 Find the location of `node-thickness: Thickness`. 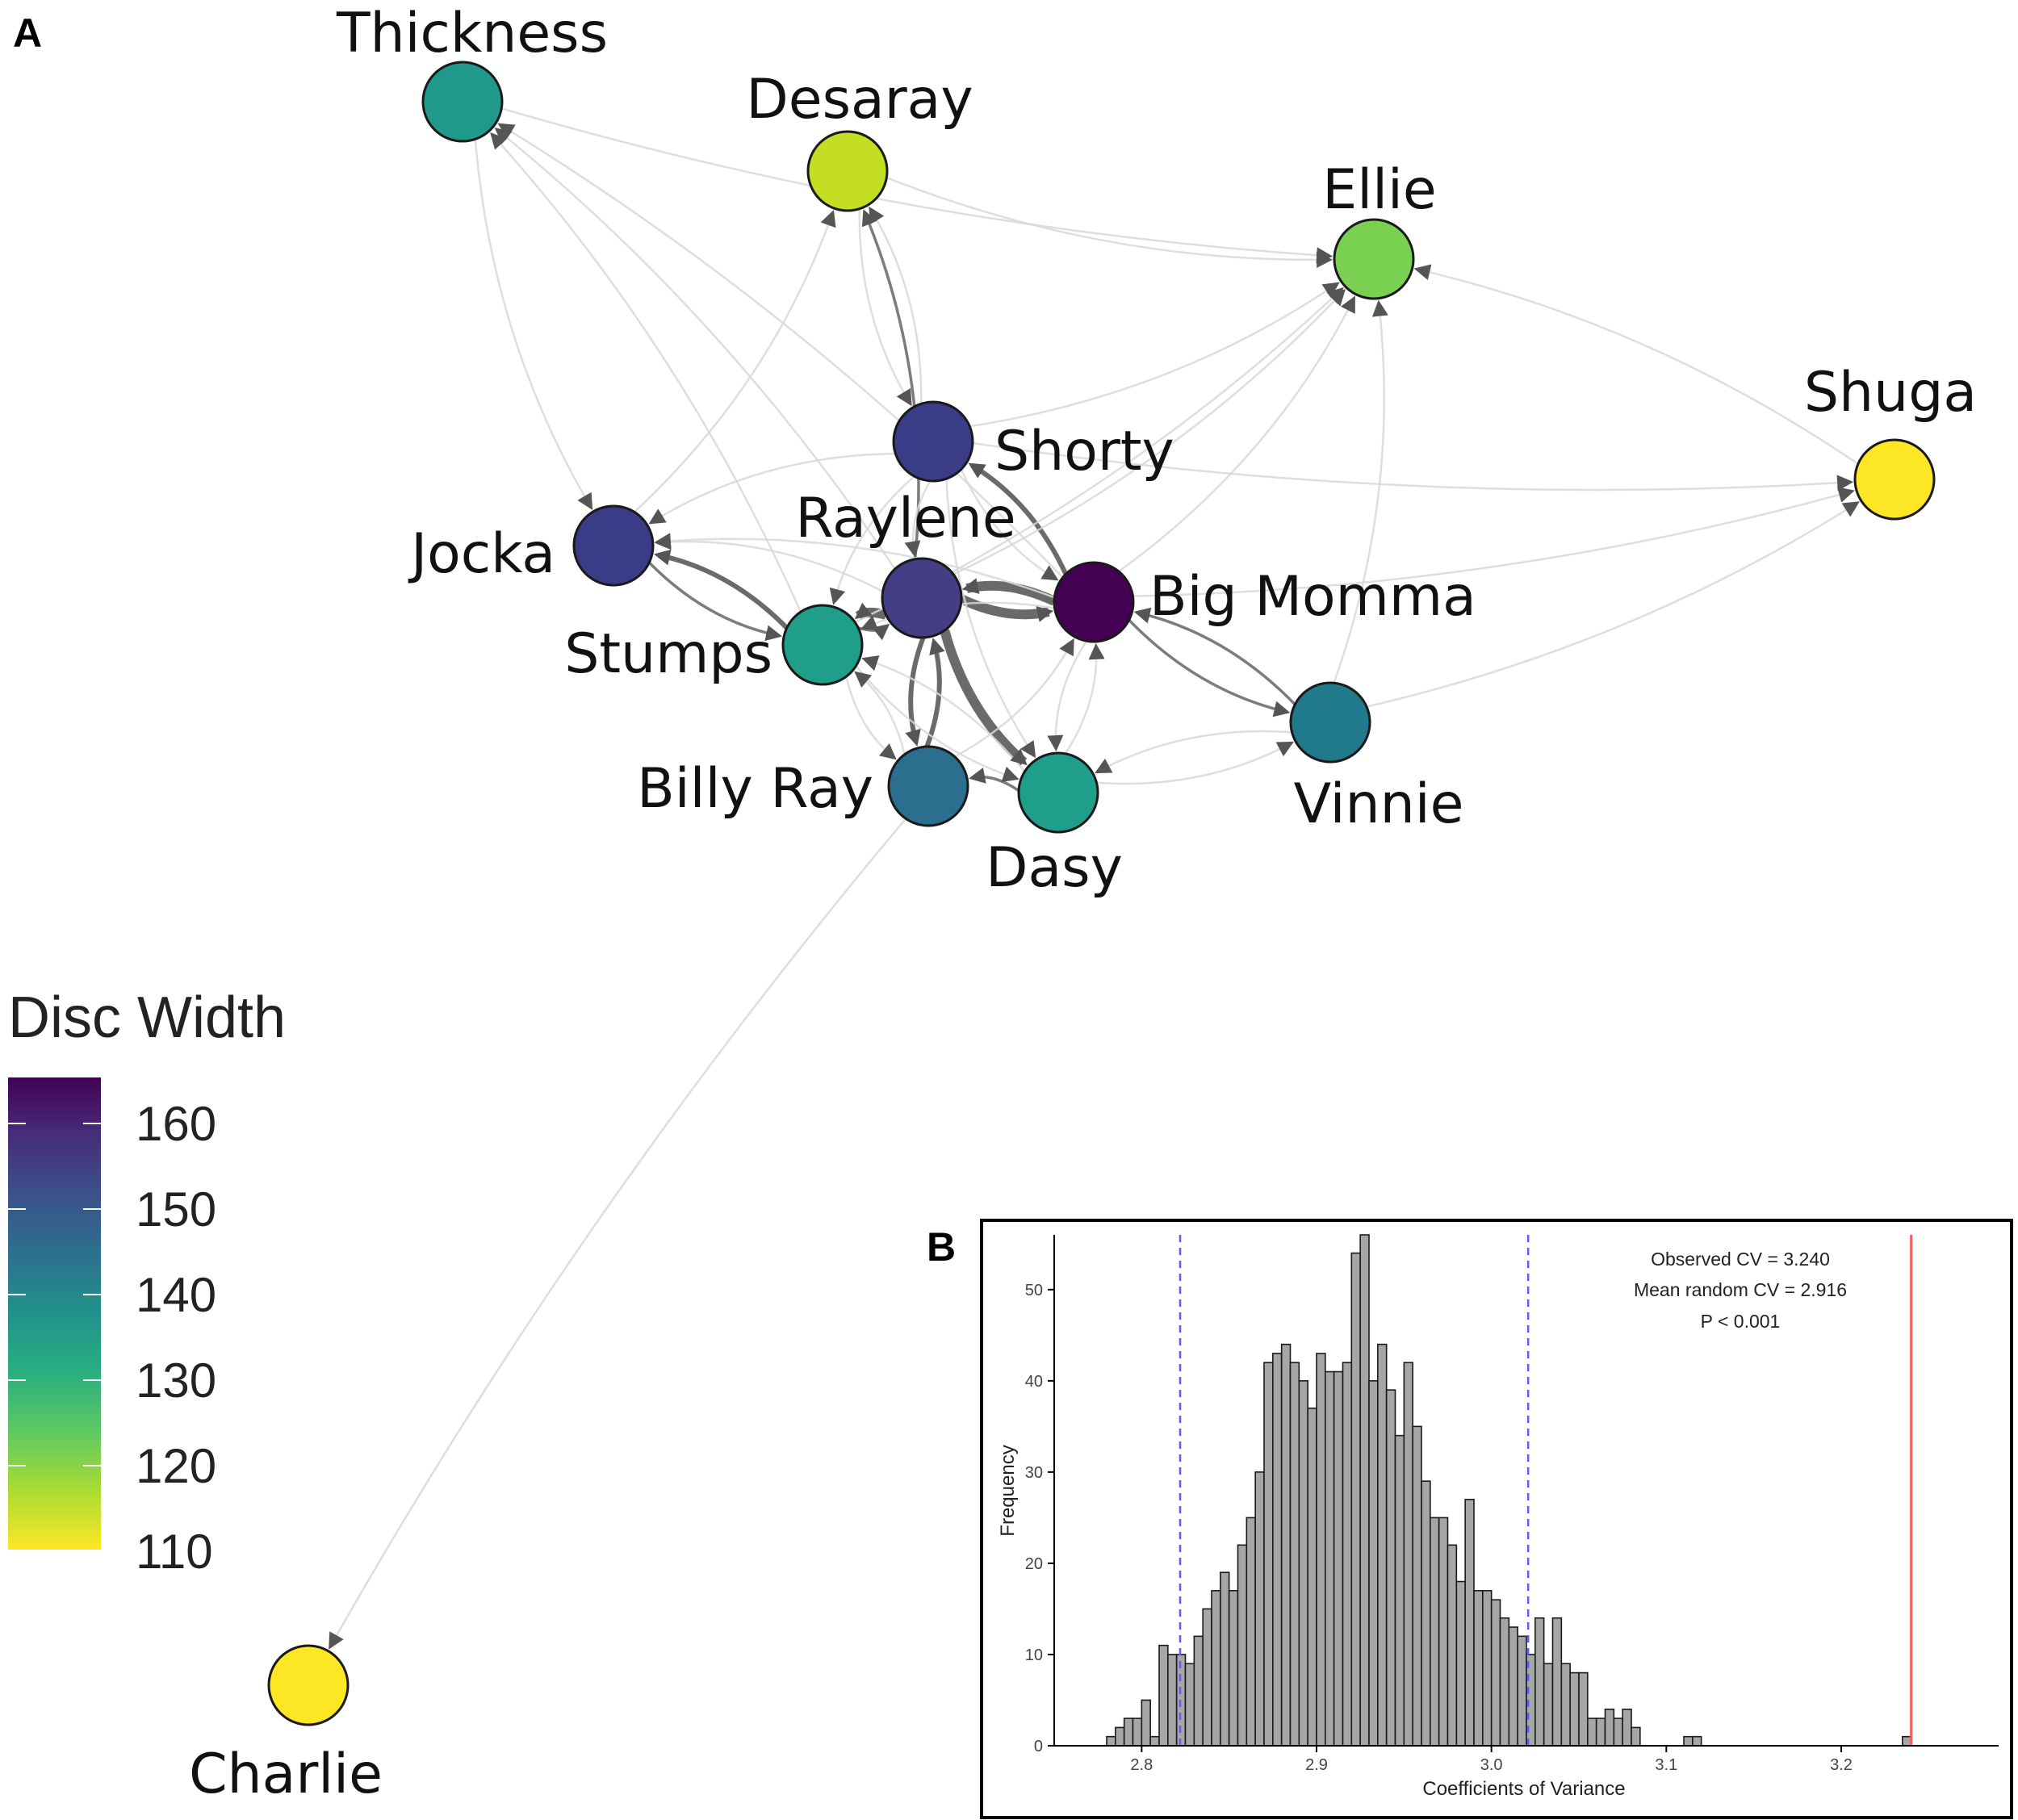

node-thickness: Thickness is located at coordinates (472, 72).